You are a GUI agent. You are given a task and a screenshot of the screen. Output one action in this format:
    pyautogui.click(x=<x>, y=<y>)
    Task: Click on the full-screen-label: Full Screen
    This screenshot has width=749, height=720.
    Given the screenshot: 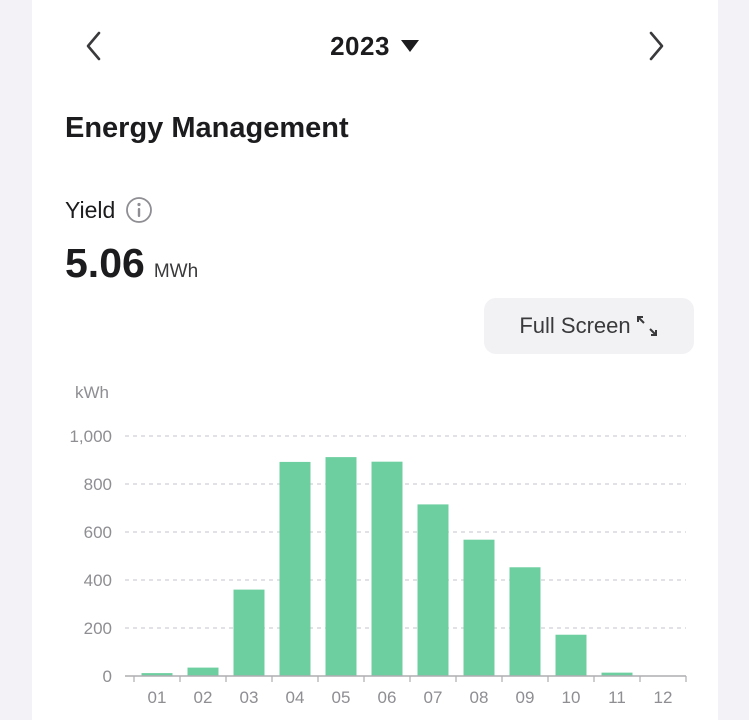 What is the action you would take?
    pyautogui.click(x=575, y=325)
    